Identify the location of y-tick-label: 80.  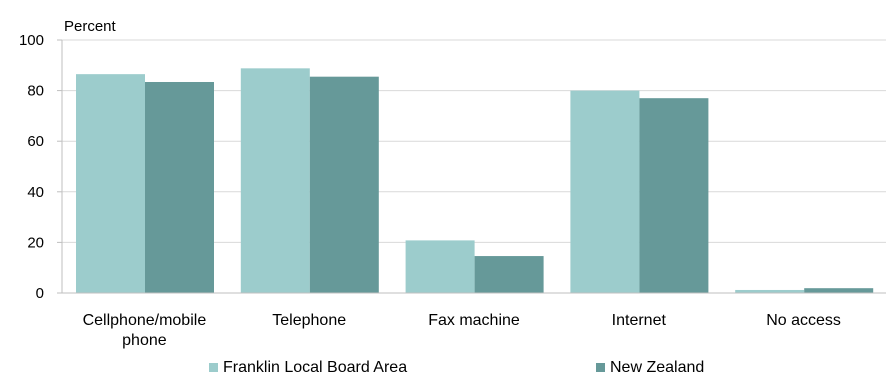
(35, 91).